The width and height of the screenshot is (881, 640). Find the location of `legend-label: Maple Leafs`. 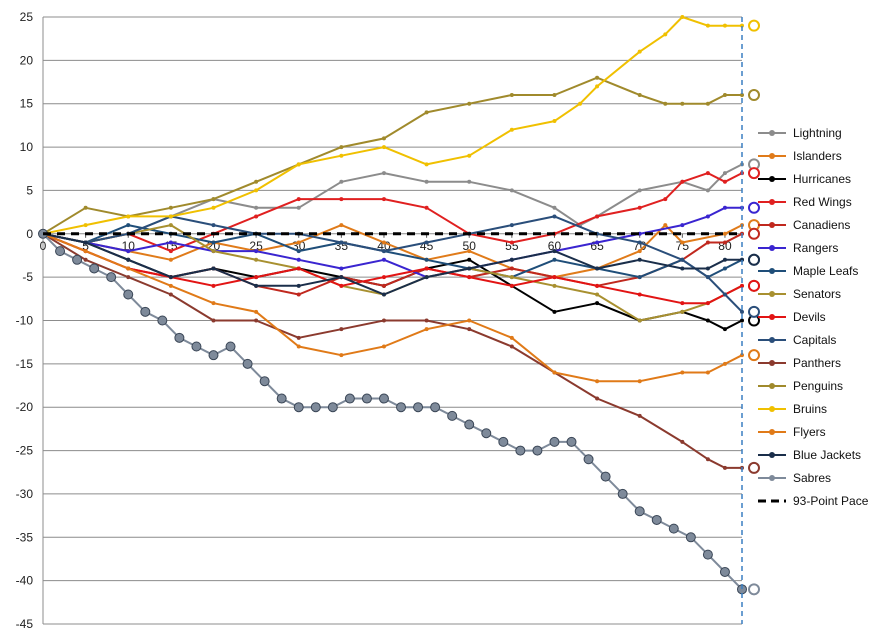

legend-label: Maple Leafs is located at coordinates (825, 271).